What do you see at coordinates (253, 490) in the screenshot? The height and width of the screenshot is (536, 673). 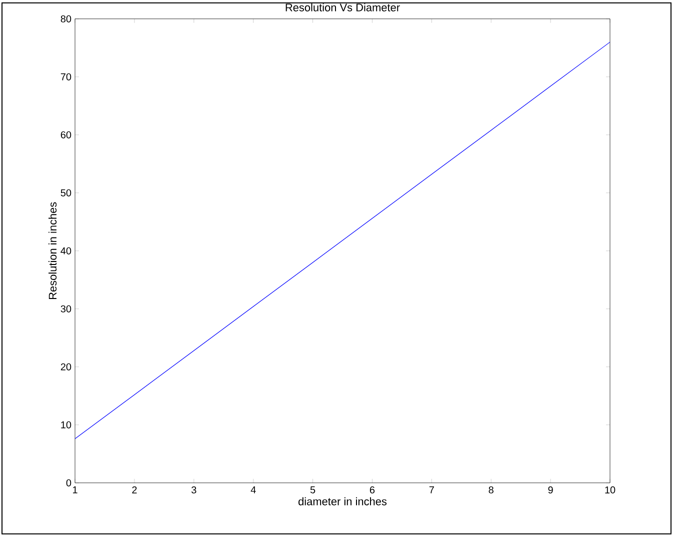 I see `x-tick-label: 4` at bounding box center [253, 490].